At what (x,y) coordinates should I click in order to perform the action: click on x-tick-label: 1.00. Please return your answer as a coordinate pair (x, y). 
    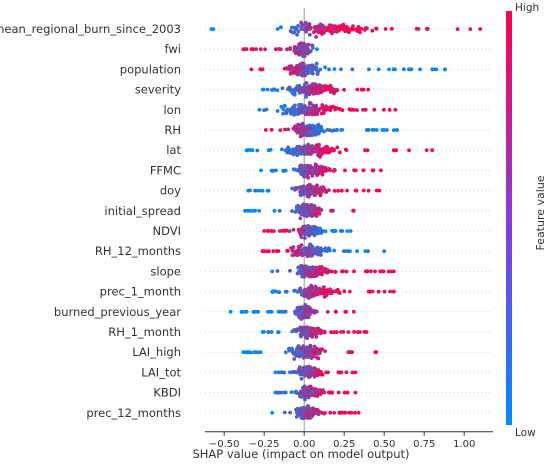
    Looking at the image, I should click on (464, 444).